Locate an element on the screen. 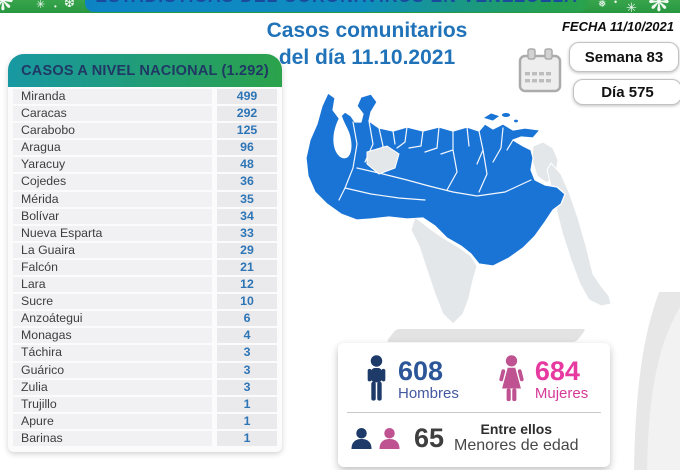 The image size is (680, 470). state-amazonas is located at coordinates (444, 270).